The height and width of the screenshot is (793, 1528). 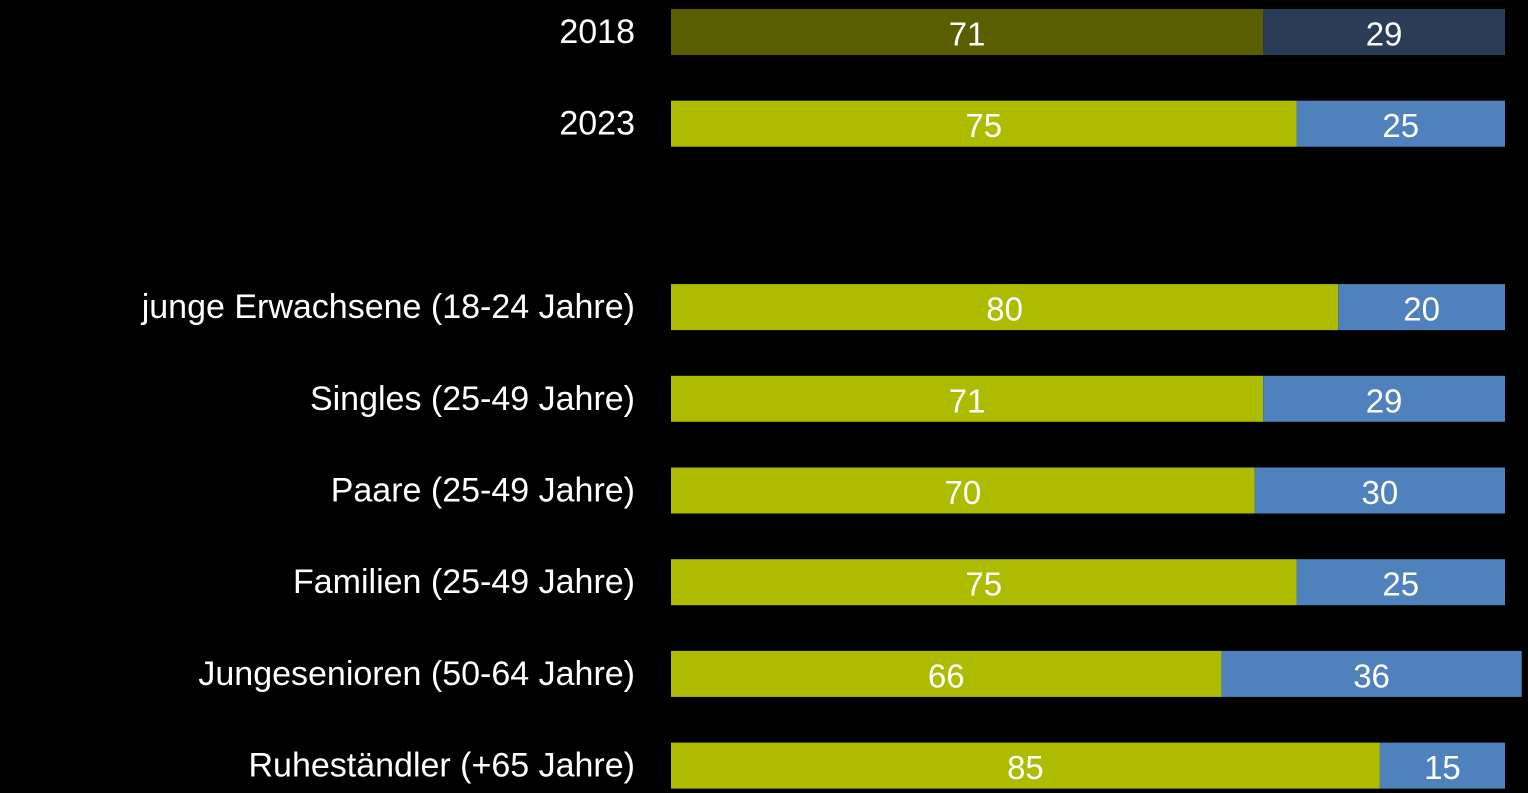 I want to click on data-label: 30, so click(x=1380, y=492).